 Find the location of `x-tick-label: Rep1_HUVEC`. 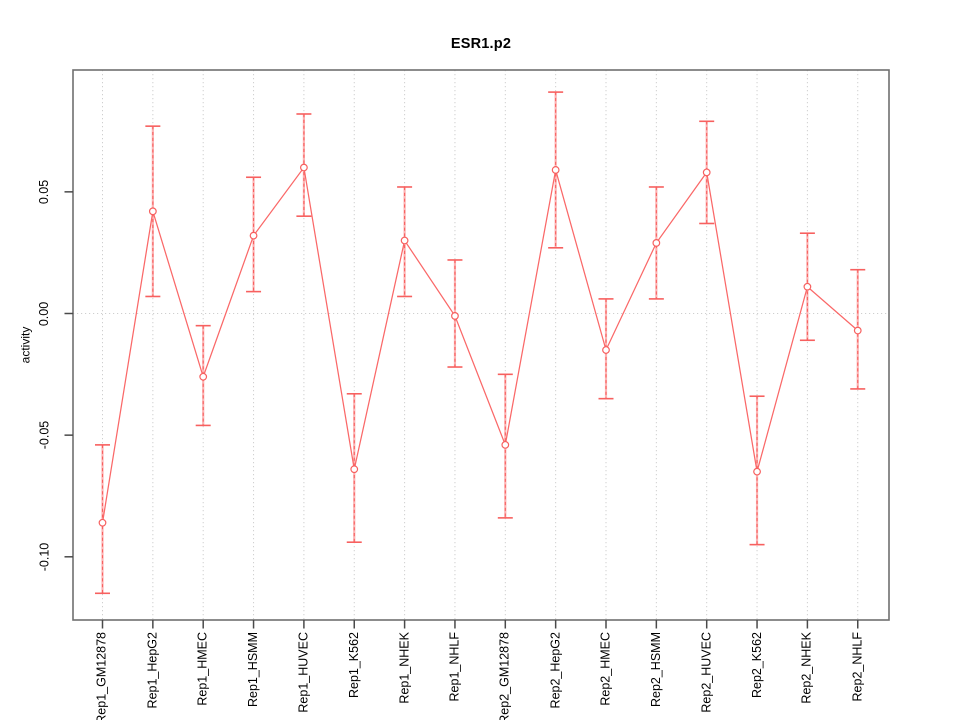

x-tick-label: Rep1_HUVEC is located at coordinates (303, 672).